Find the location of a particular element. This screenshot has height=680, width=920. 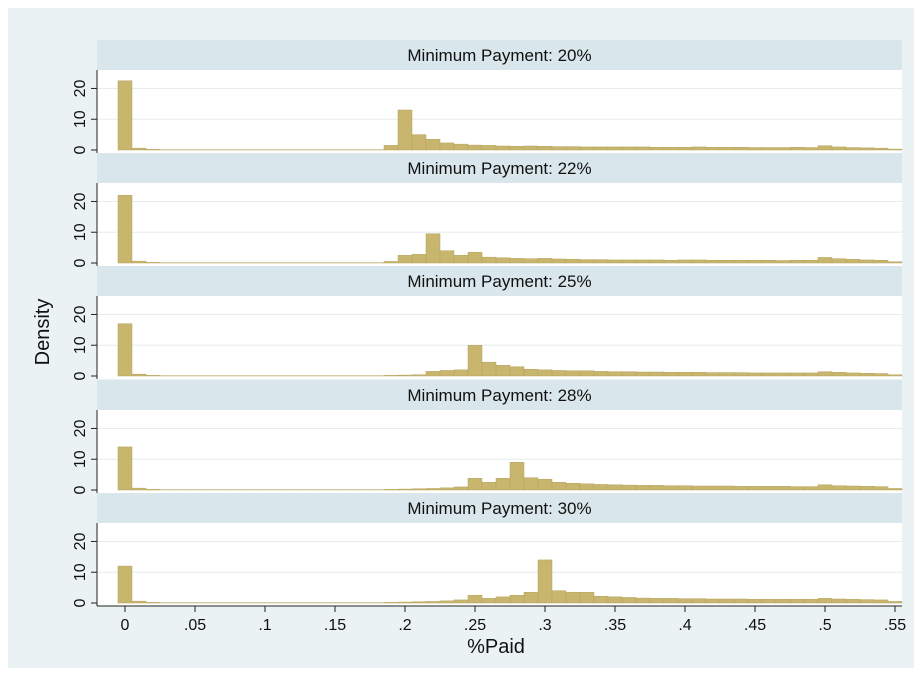

x-tick-label: 0 is located at coordinates (125, 625).